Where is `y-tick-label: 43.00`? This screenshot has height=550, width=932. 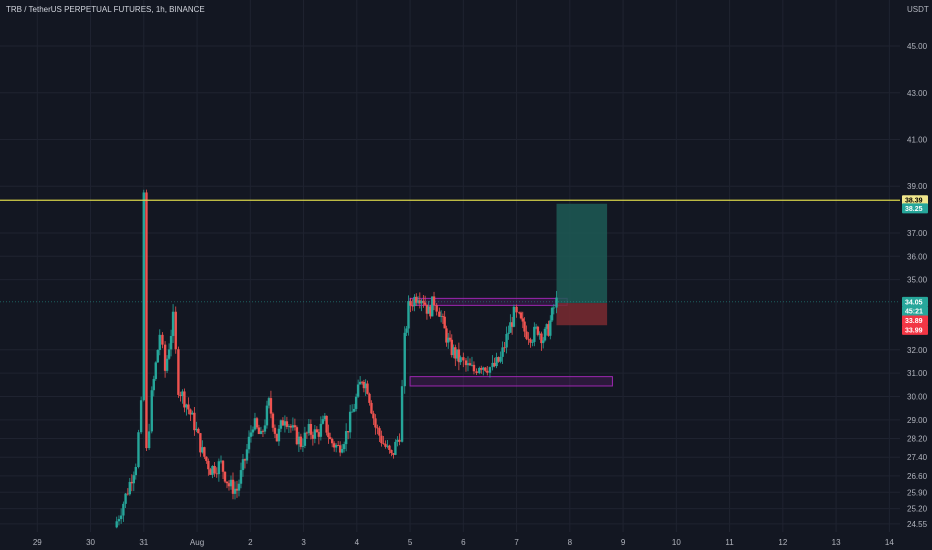 y-tick-label: 43.00 is located at coordinates (917, 93).